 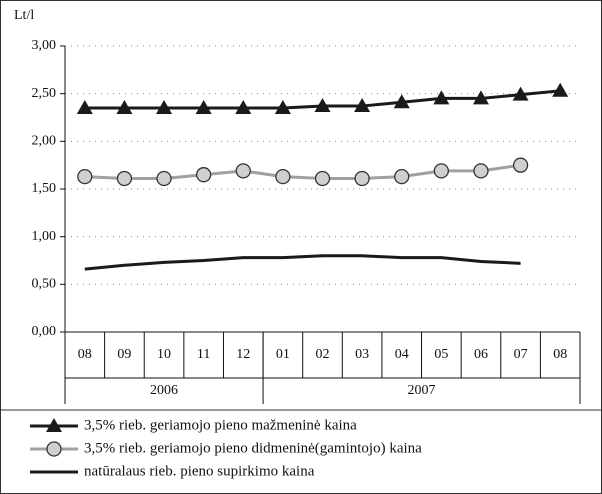 I want to click on x-tick-label: 03, so click(x=362, y=354).